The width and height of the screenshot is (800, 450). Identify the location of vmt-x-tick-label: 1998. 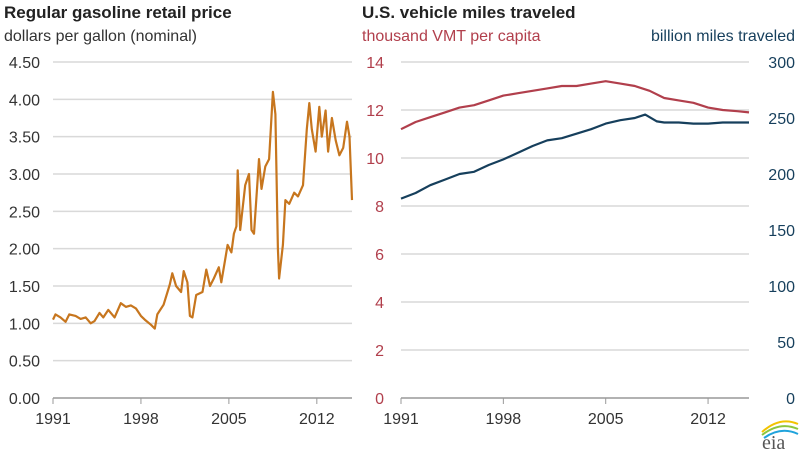
(504, 419).